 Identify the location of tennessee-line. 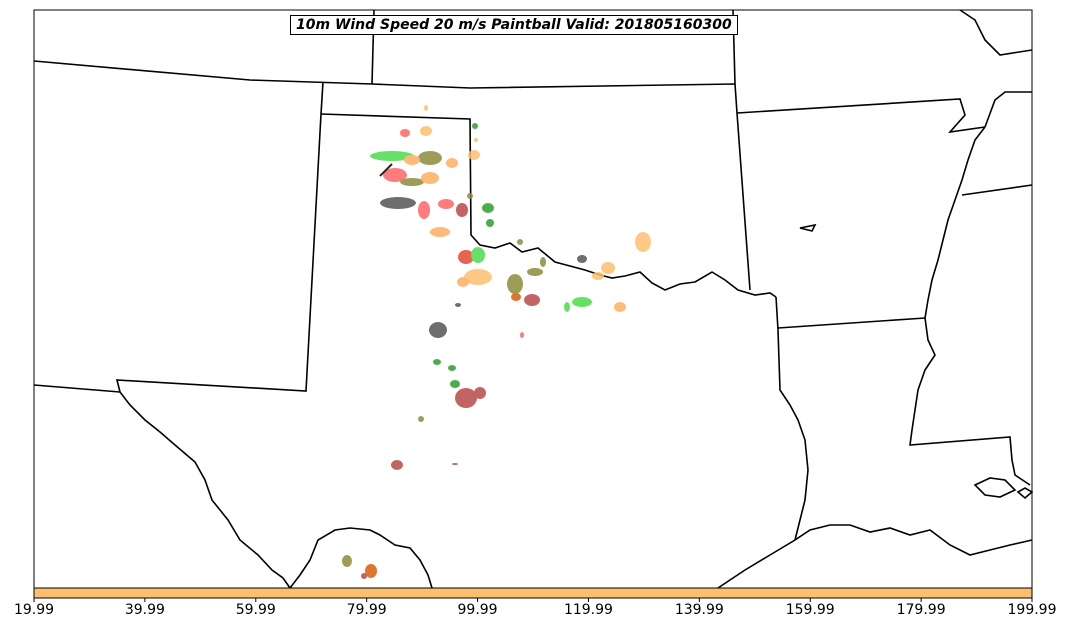
(997, 190).